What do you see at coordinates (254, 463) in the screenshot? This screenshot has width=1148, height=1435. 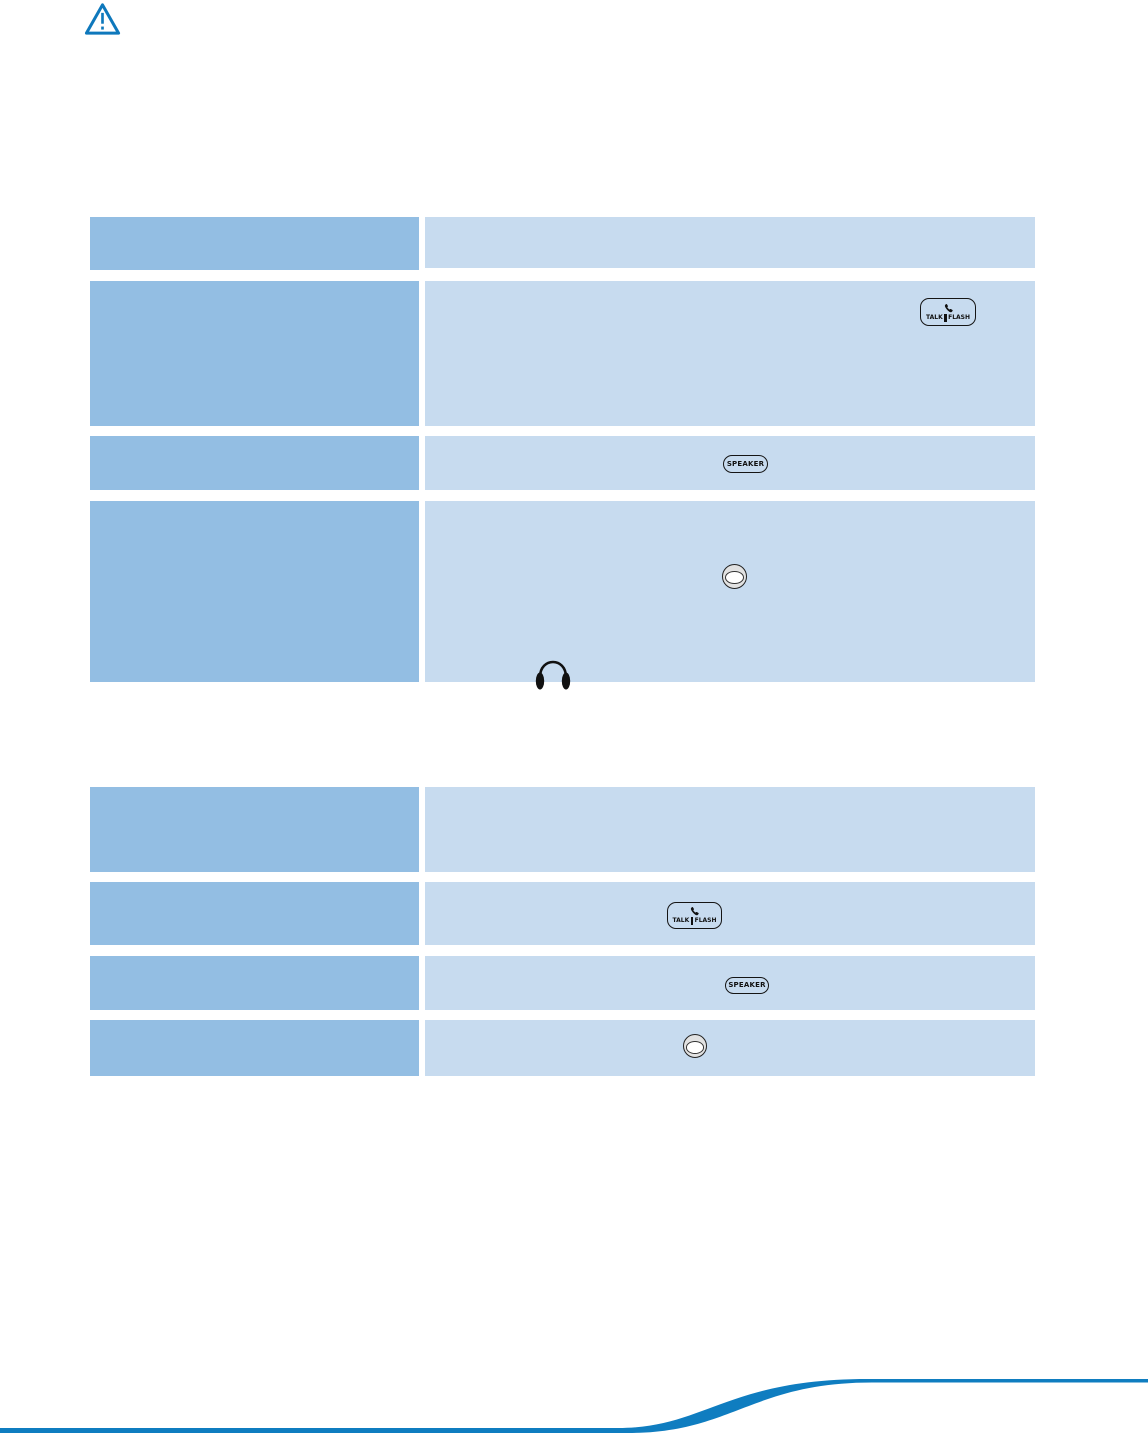 I see `table1-row3-label-cell` at bounding box center [254, 463].